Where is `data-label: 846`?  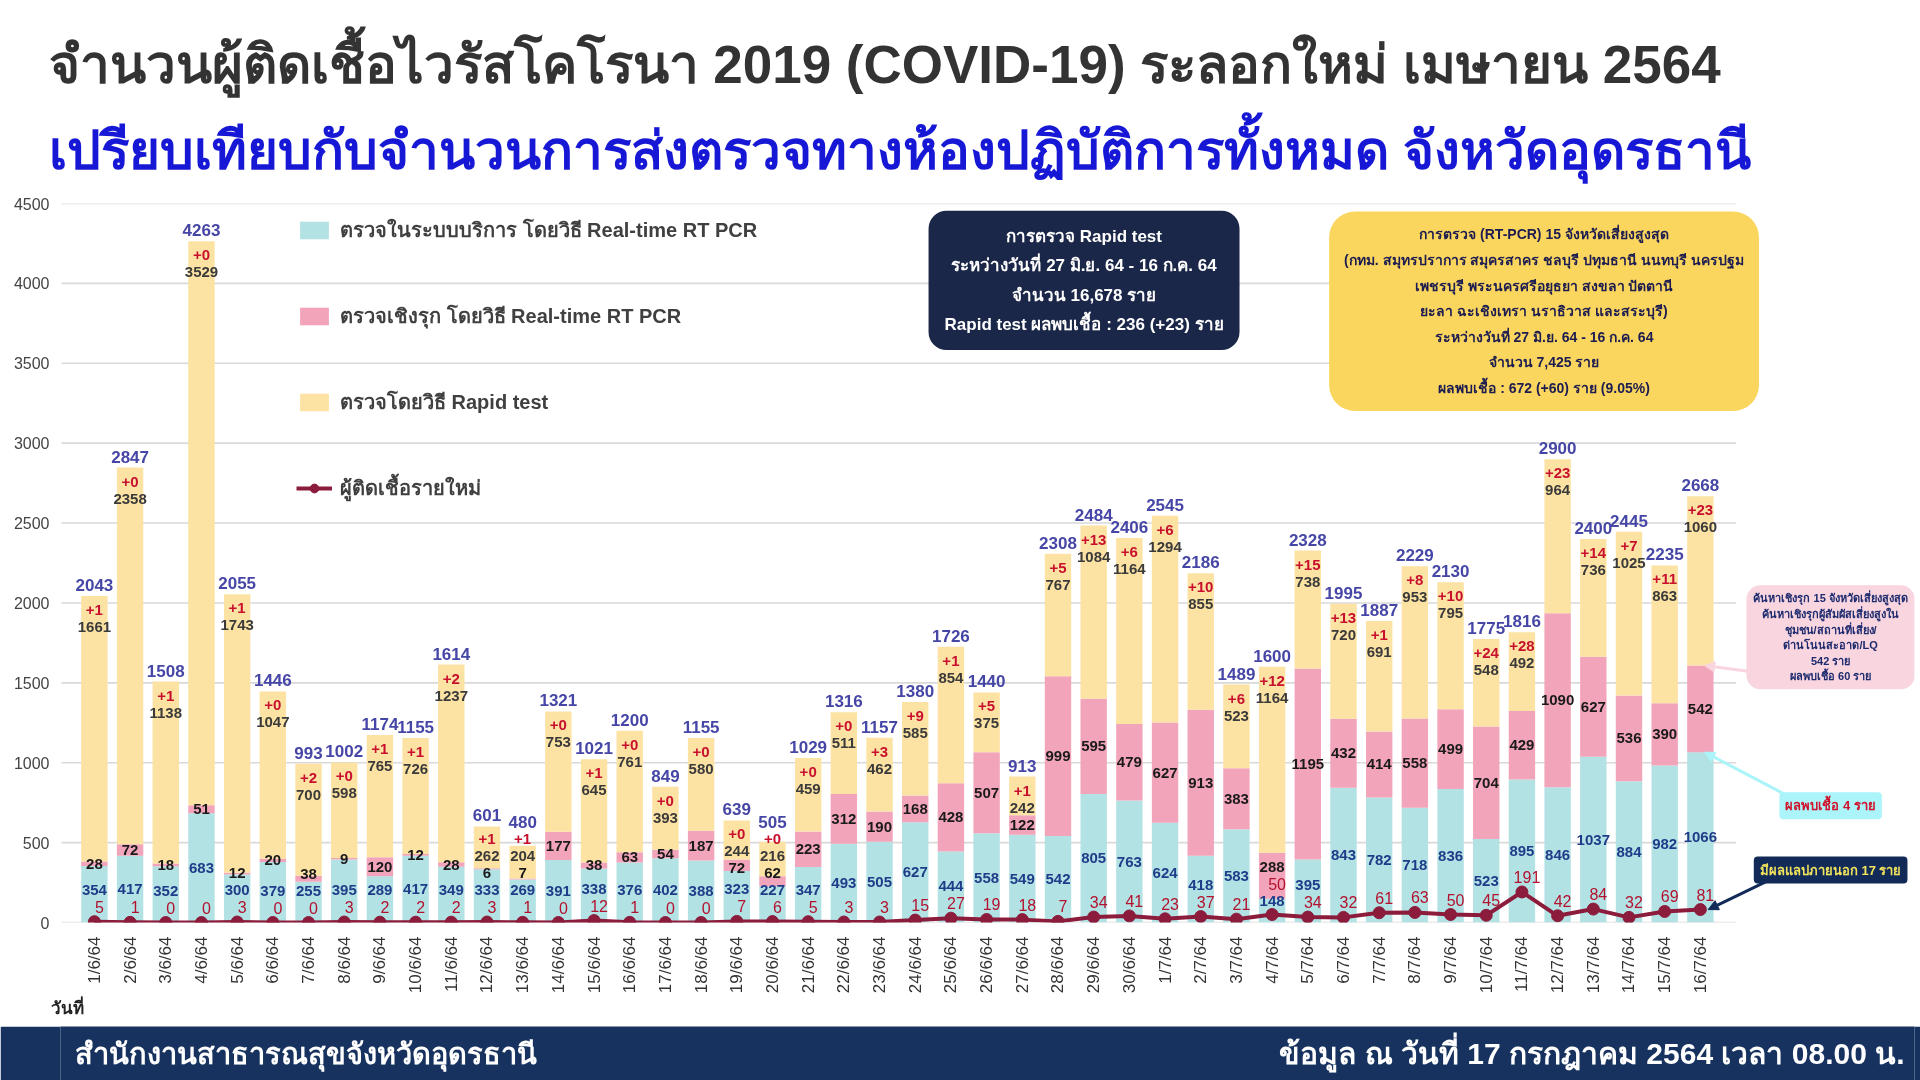 data-label: 846 is located at coordinates (1558, 854).